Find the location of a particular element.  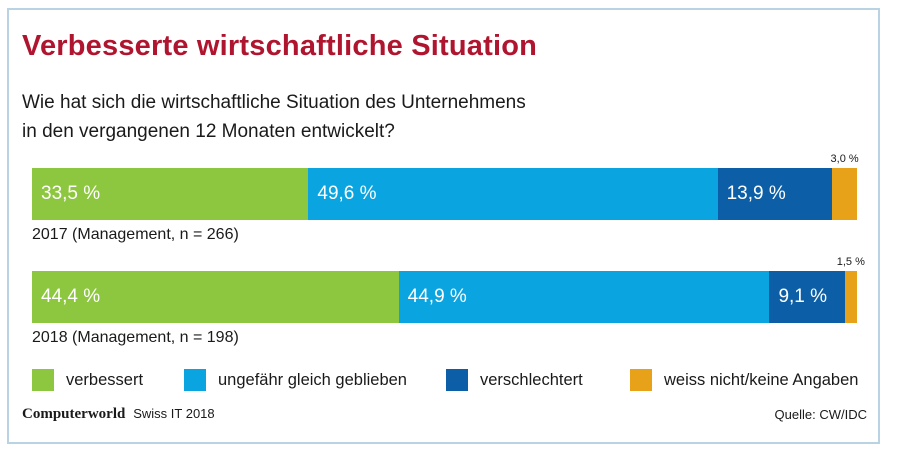

legend-swatch-verbessert is located at coordinates (43, 380).